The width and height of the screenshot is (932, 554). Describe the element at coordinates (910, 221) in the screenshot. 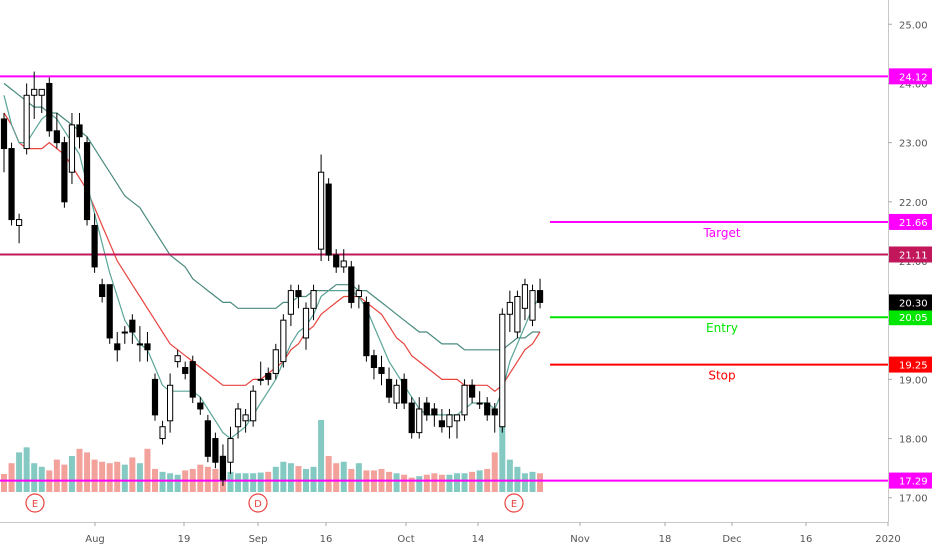

I see `target-price-tag` at that location.